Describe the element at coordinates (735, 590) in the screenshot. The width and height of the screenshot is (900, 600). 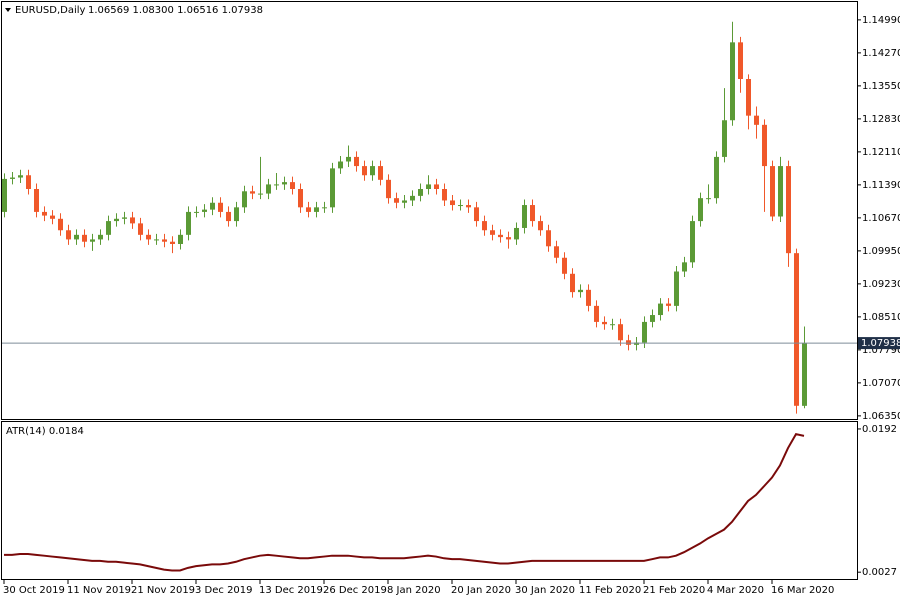
I see `x-tick-label: 4 Mar 2020` at that location.